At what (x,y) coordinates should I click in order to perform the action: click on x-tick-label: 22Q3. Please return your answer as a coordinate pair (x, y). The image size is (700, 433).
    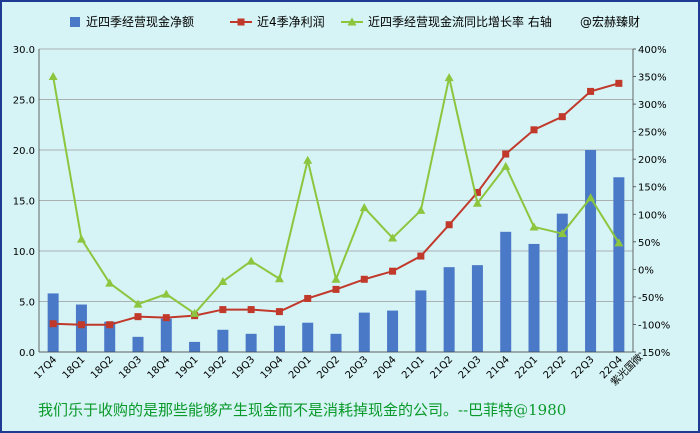
    Looking at the image, I should click on (583, 367).